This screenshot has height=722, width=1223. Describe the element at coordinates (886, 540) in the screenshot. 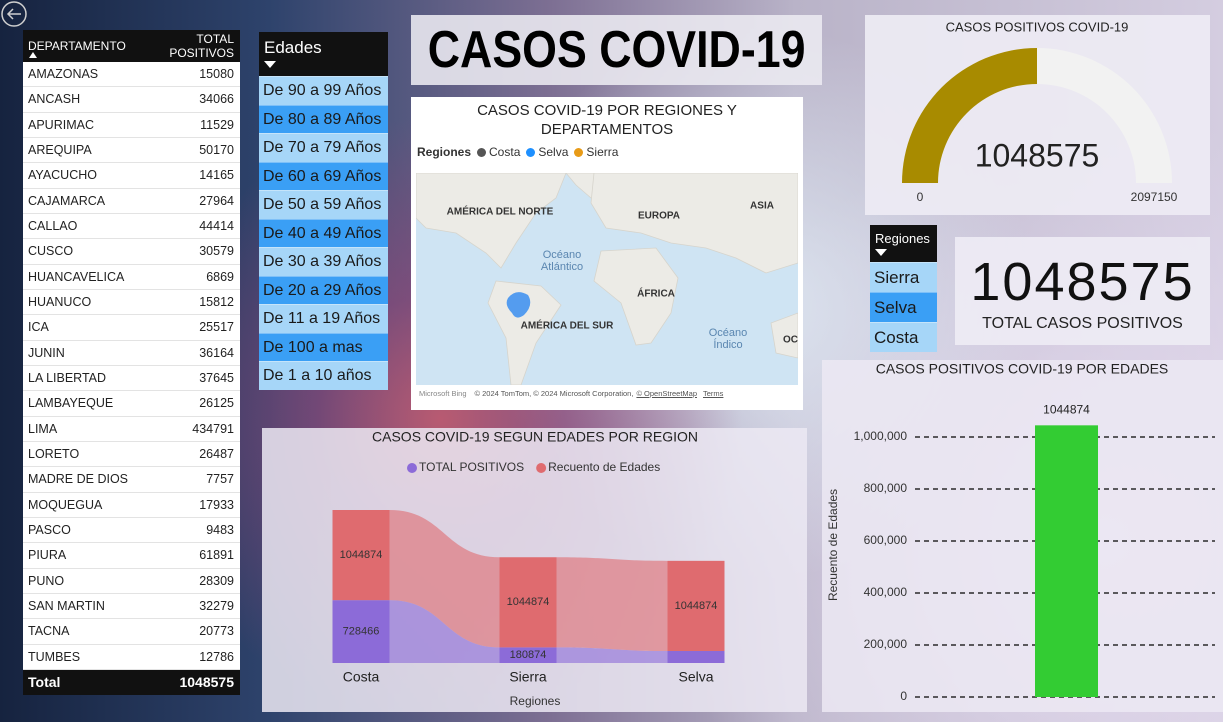

I see `y-tick-label: 600,000` at that location.